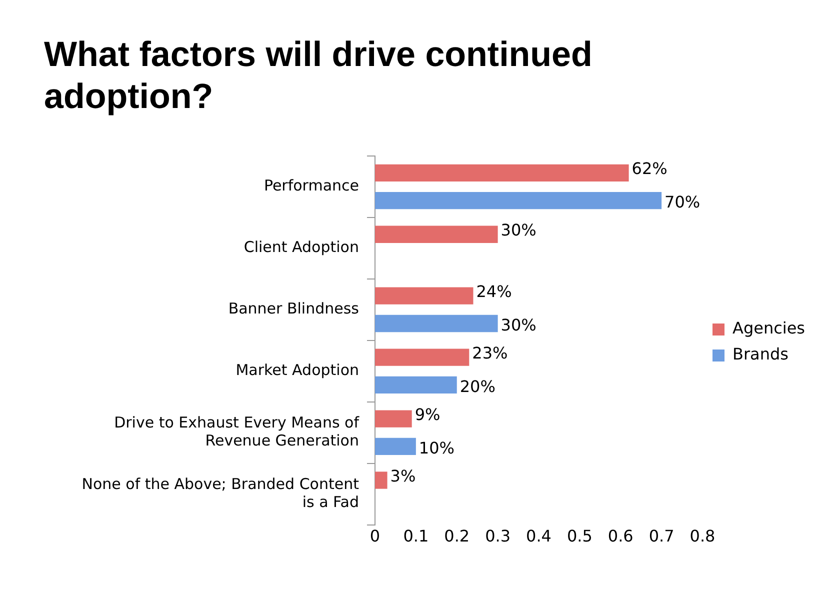  What do you see at coordinates (319, 76) in the screenshot?
I see `chart-title: What factors will drive continued adoption?` at bounding box center [319, 76].